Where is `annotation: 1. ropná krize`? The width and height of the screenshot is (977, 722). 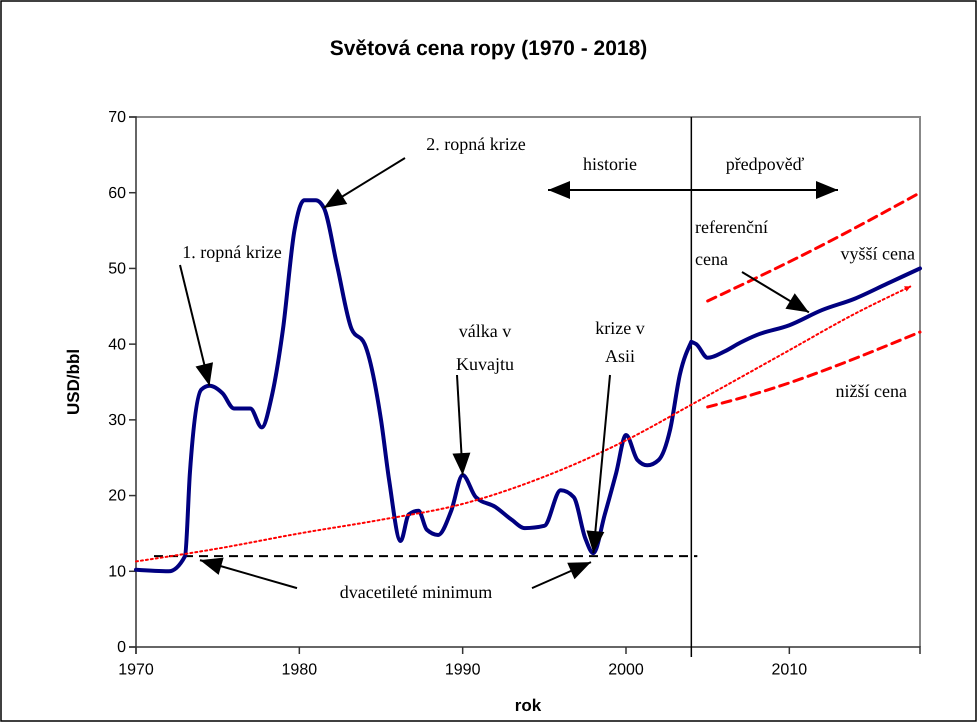
annotation: 1. ropná krize is located at coordinates (232, 252).